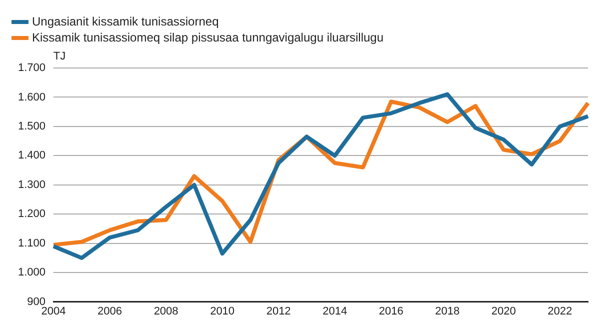  What do you see at coordinates (32, 68) in the screenshot?
I see `y-tick-label: 1.700` at bounding box center [32, 68].